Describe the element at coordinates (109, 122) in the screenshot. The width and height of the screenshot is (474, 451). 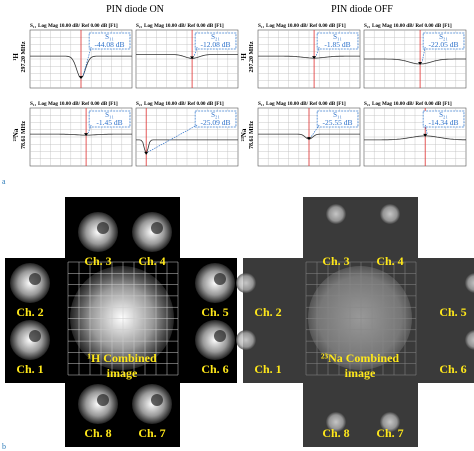
I see `marker-value: -1.45 dB` at that location.